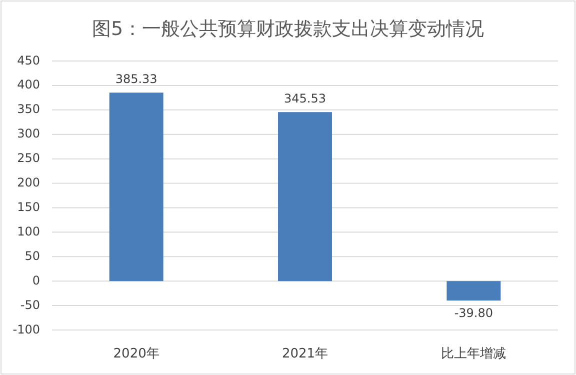 The width and height of the screenshot is (576, 375). I want to click on y-tick-label: -100, so click(26, 329).